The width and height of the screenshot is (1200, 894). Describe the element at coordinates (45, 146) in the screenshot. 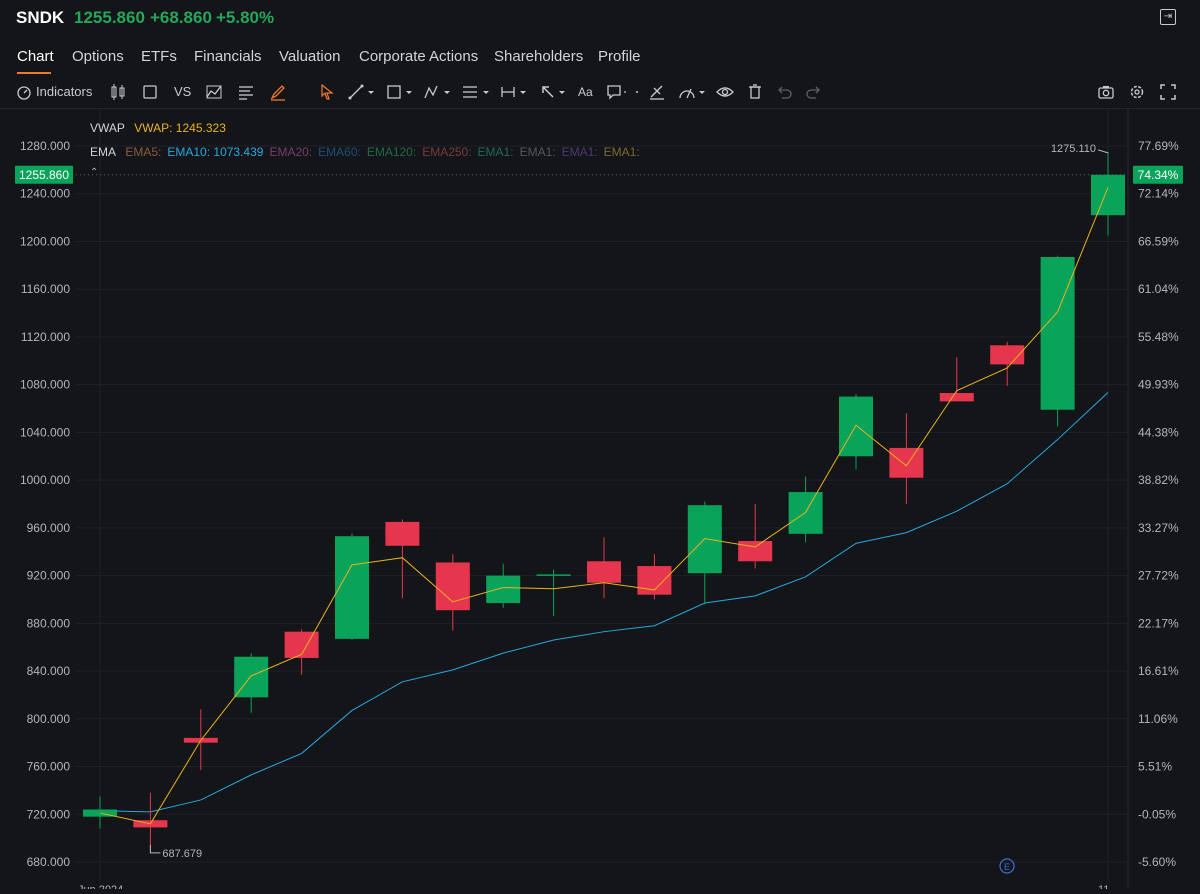

I see `price-tick-label: 1280.000` at that location.